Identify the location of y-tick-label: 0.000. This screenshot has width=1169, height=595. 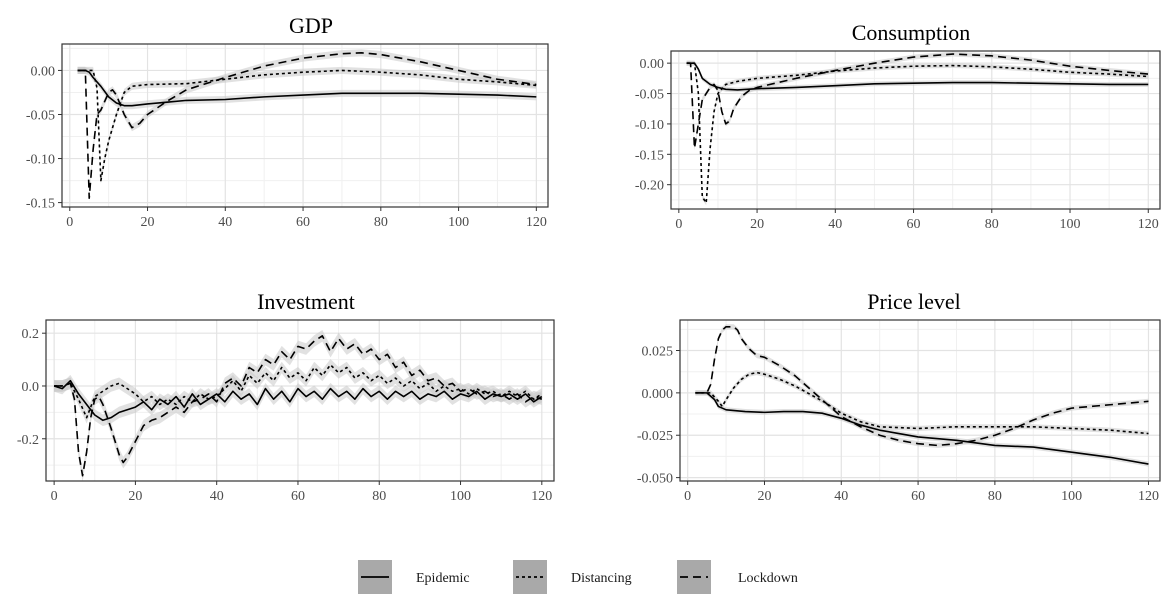
(658, 394).